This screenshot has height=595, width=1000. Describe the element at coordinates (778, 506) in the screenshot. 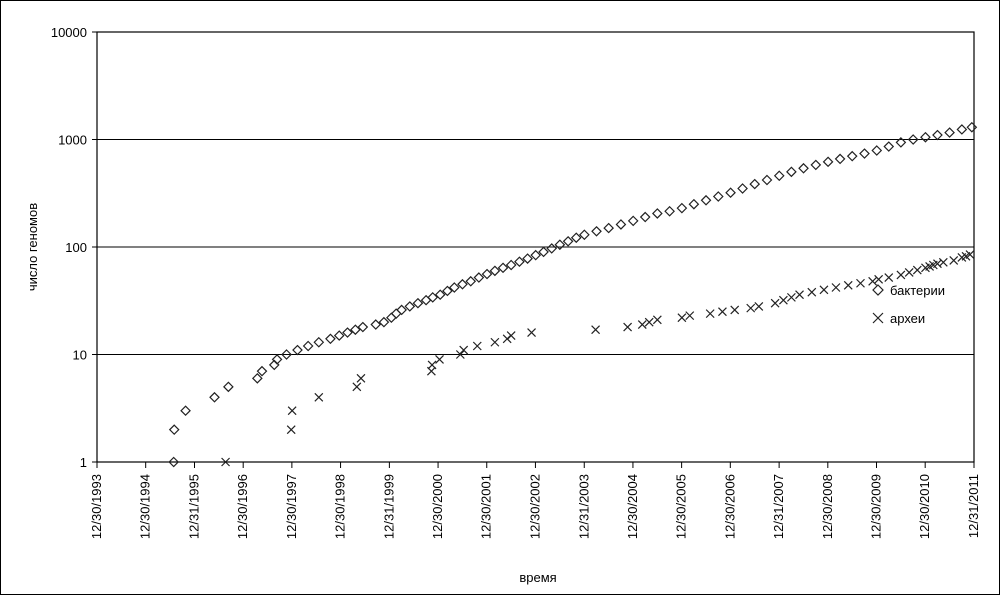

I see `x-tick-label: 12/31/2007` at that location.